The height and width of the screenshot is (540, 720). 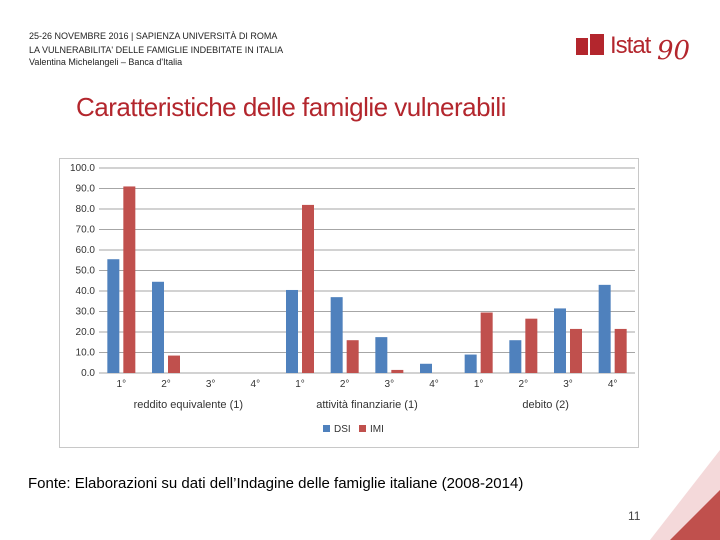 What do you see at coordinates (674, 51) in the screenshot?
I see `logo-anniversary-number: 90` at bounding box center [674, 51].